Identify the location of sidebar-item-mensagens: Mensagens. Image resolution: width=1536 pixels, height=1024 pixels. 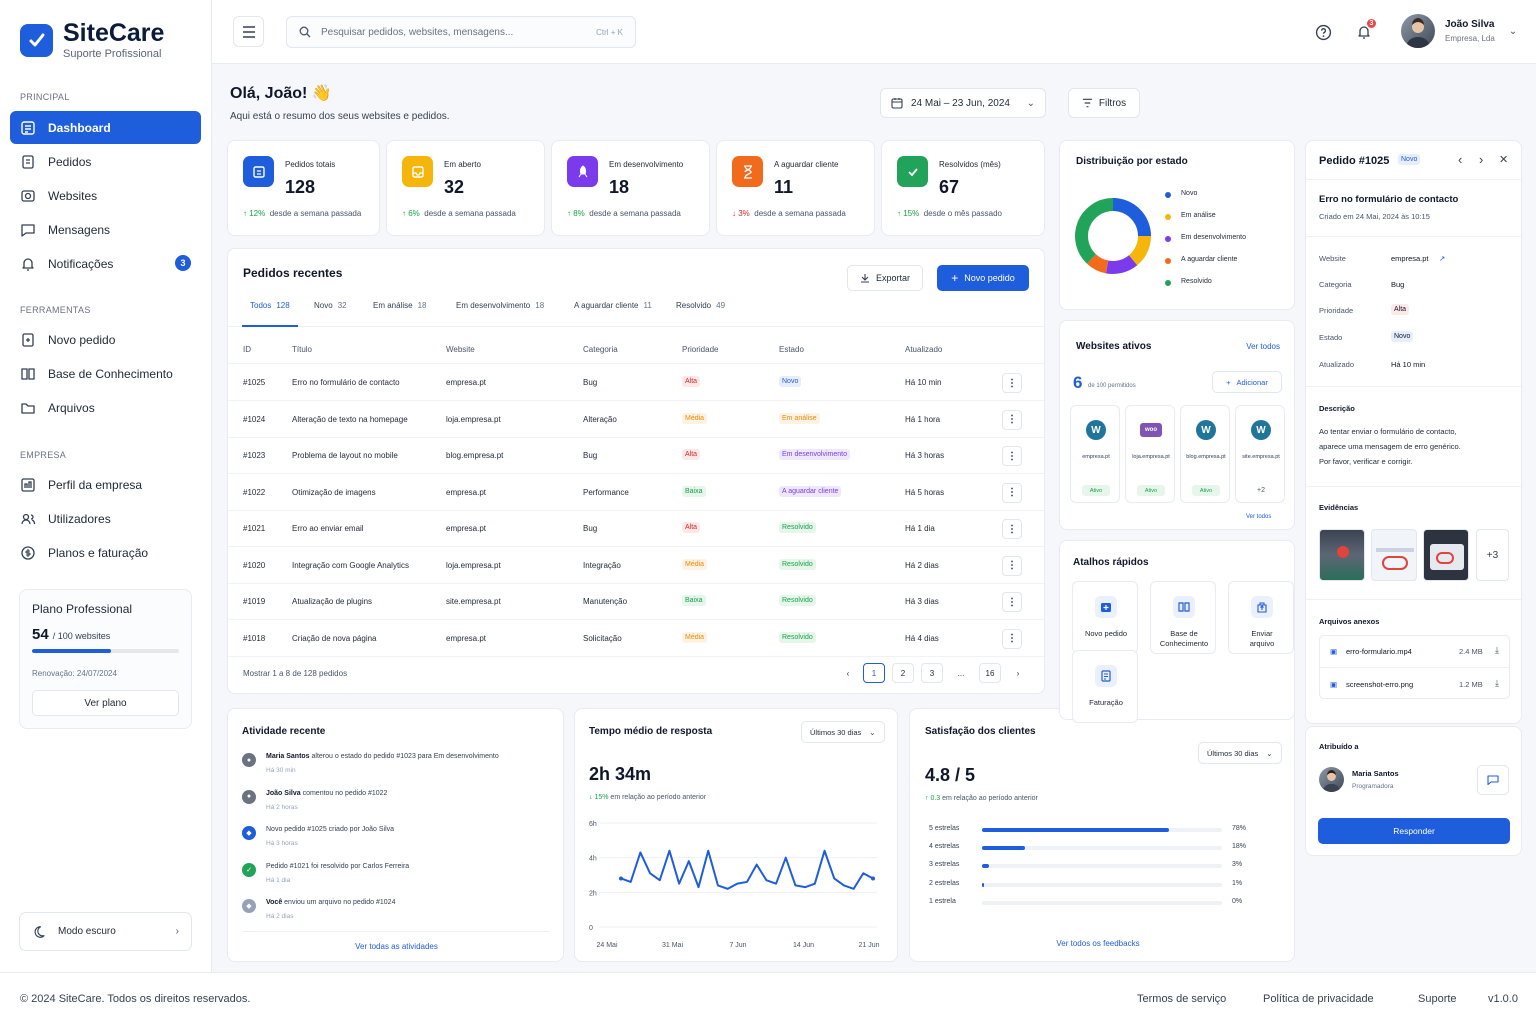
(105, 229).